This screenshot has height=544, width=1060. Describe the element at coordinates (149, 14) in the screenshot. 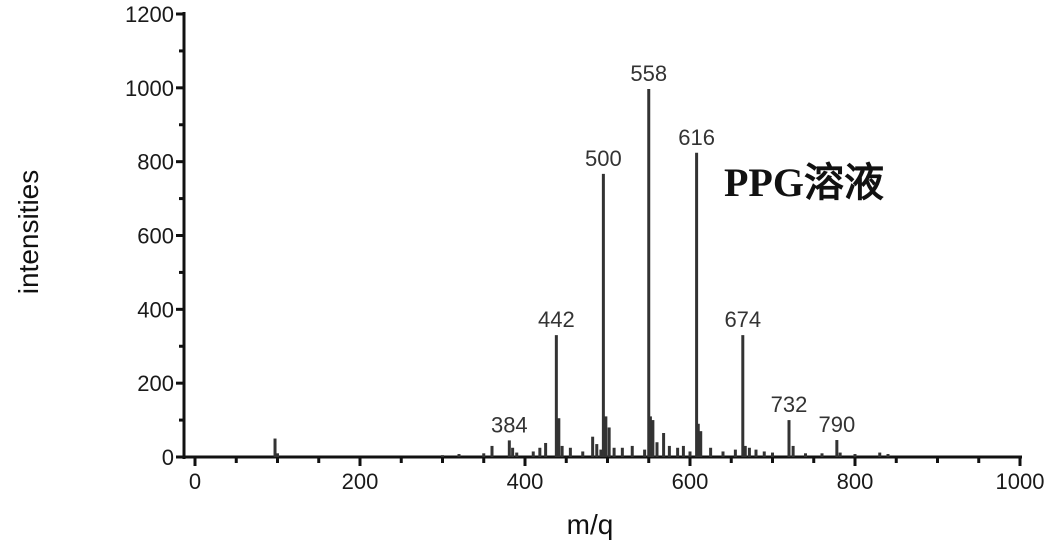

I see `y-tick-label: 1200` at that location.